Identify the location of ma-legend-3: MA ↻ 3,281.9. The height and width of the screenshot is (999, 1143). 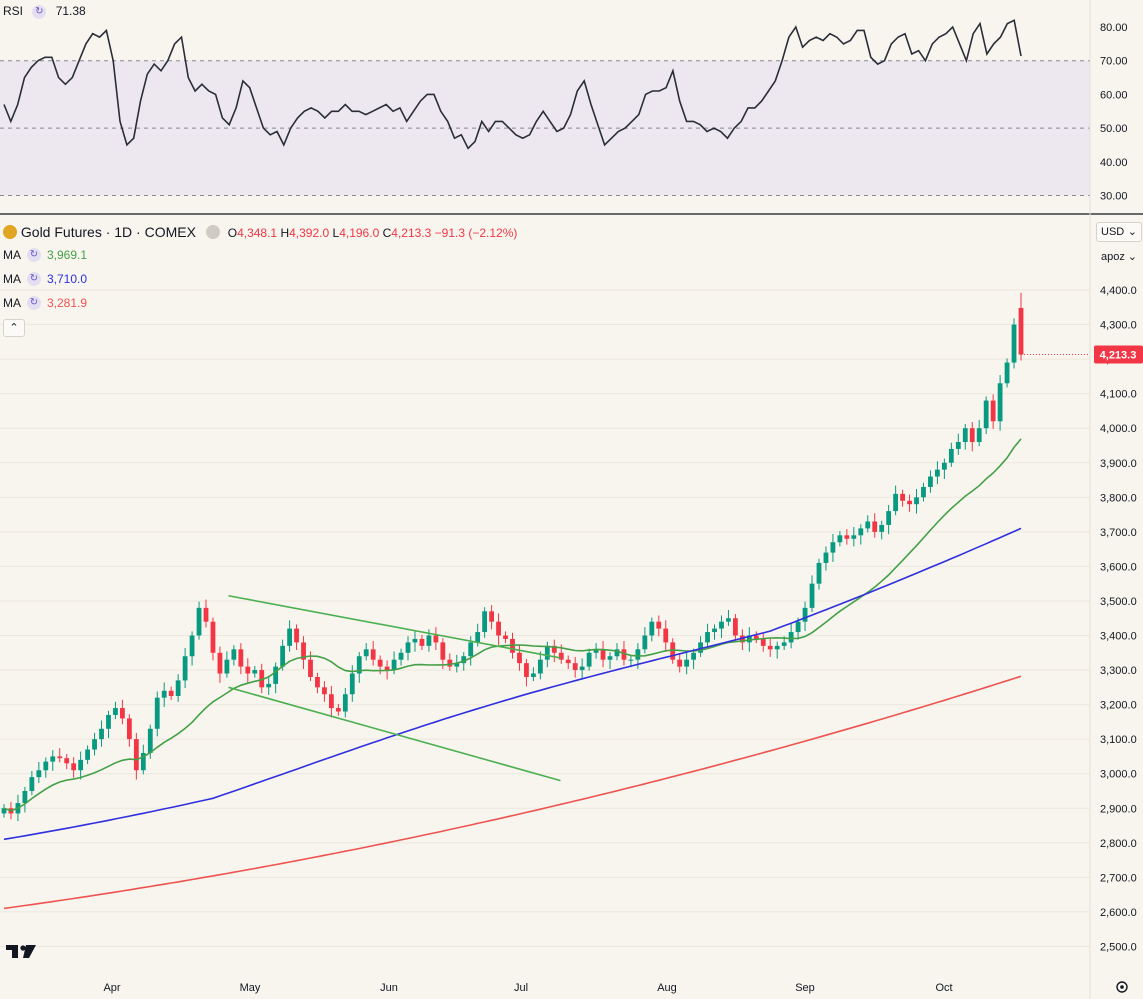
(45, 303).